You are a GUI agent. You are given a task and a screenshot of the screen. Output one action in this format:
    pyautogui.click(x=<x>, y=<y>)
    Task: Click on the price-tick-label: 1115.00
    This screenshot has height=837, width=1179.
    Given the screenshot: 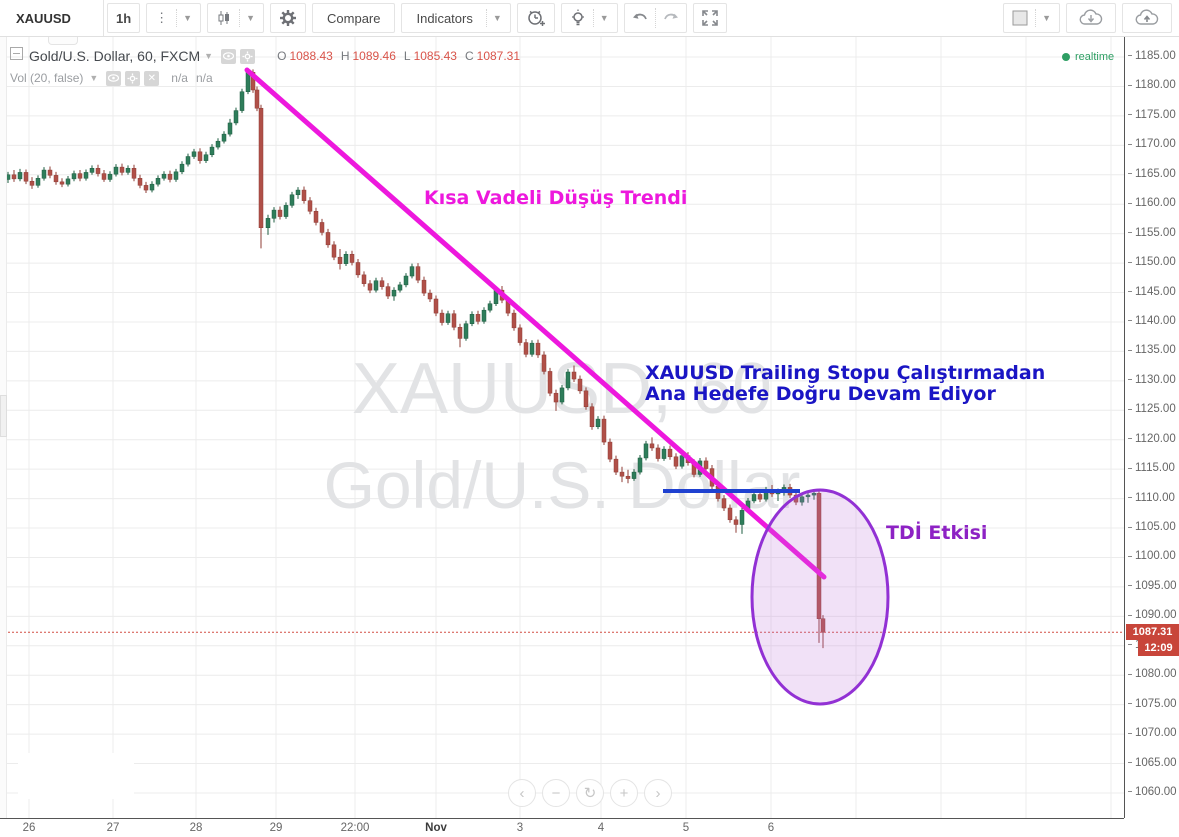 What is the action you would take?
    pyautogui.click(x=1151, y=468)
    